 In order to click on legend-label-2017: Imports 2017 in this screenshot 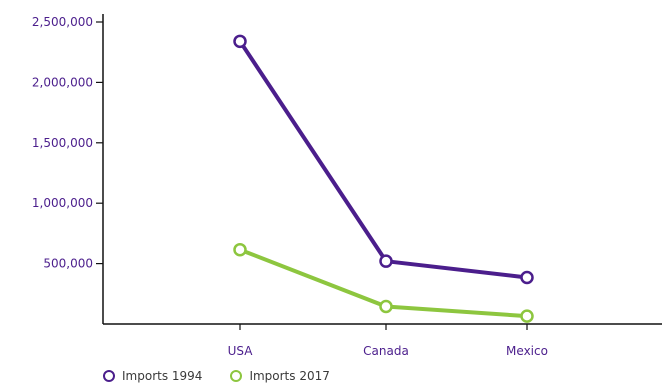, I will do `click(289, 376)`.